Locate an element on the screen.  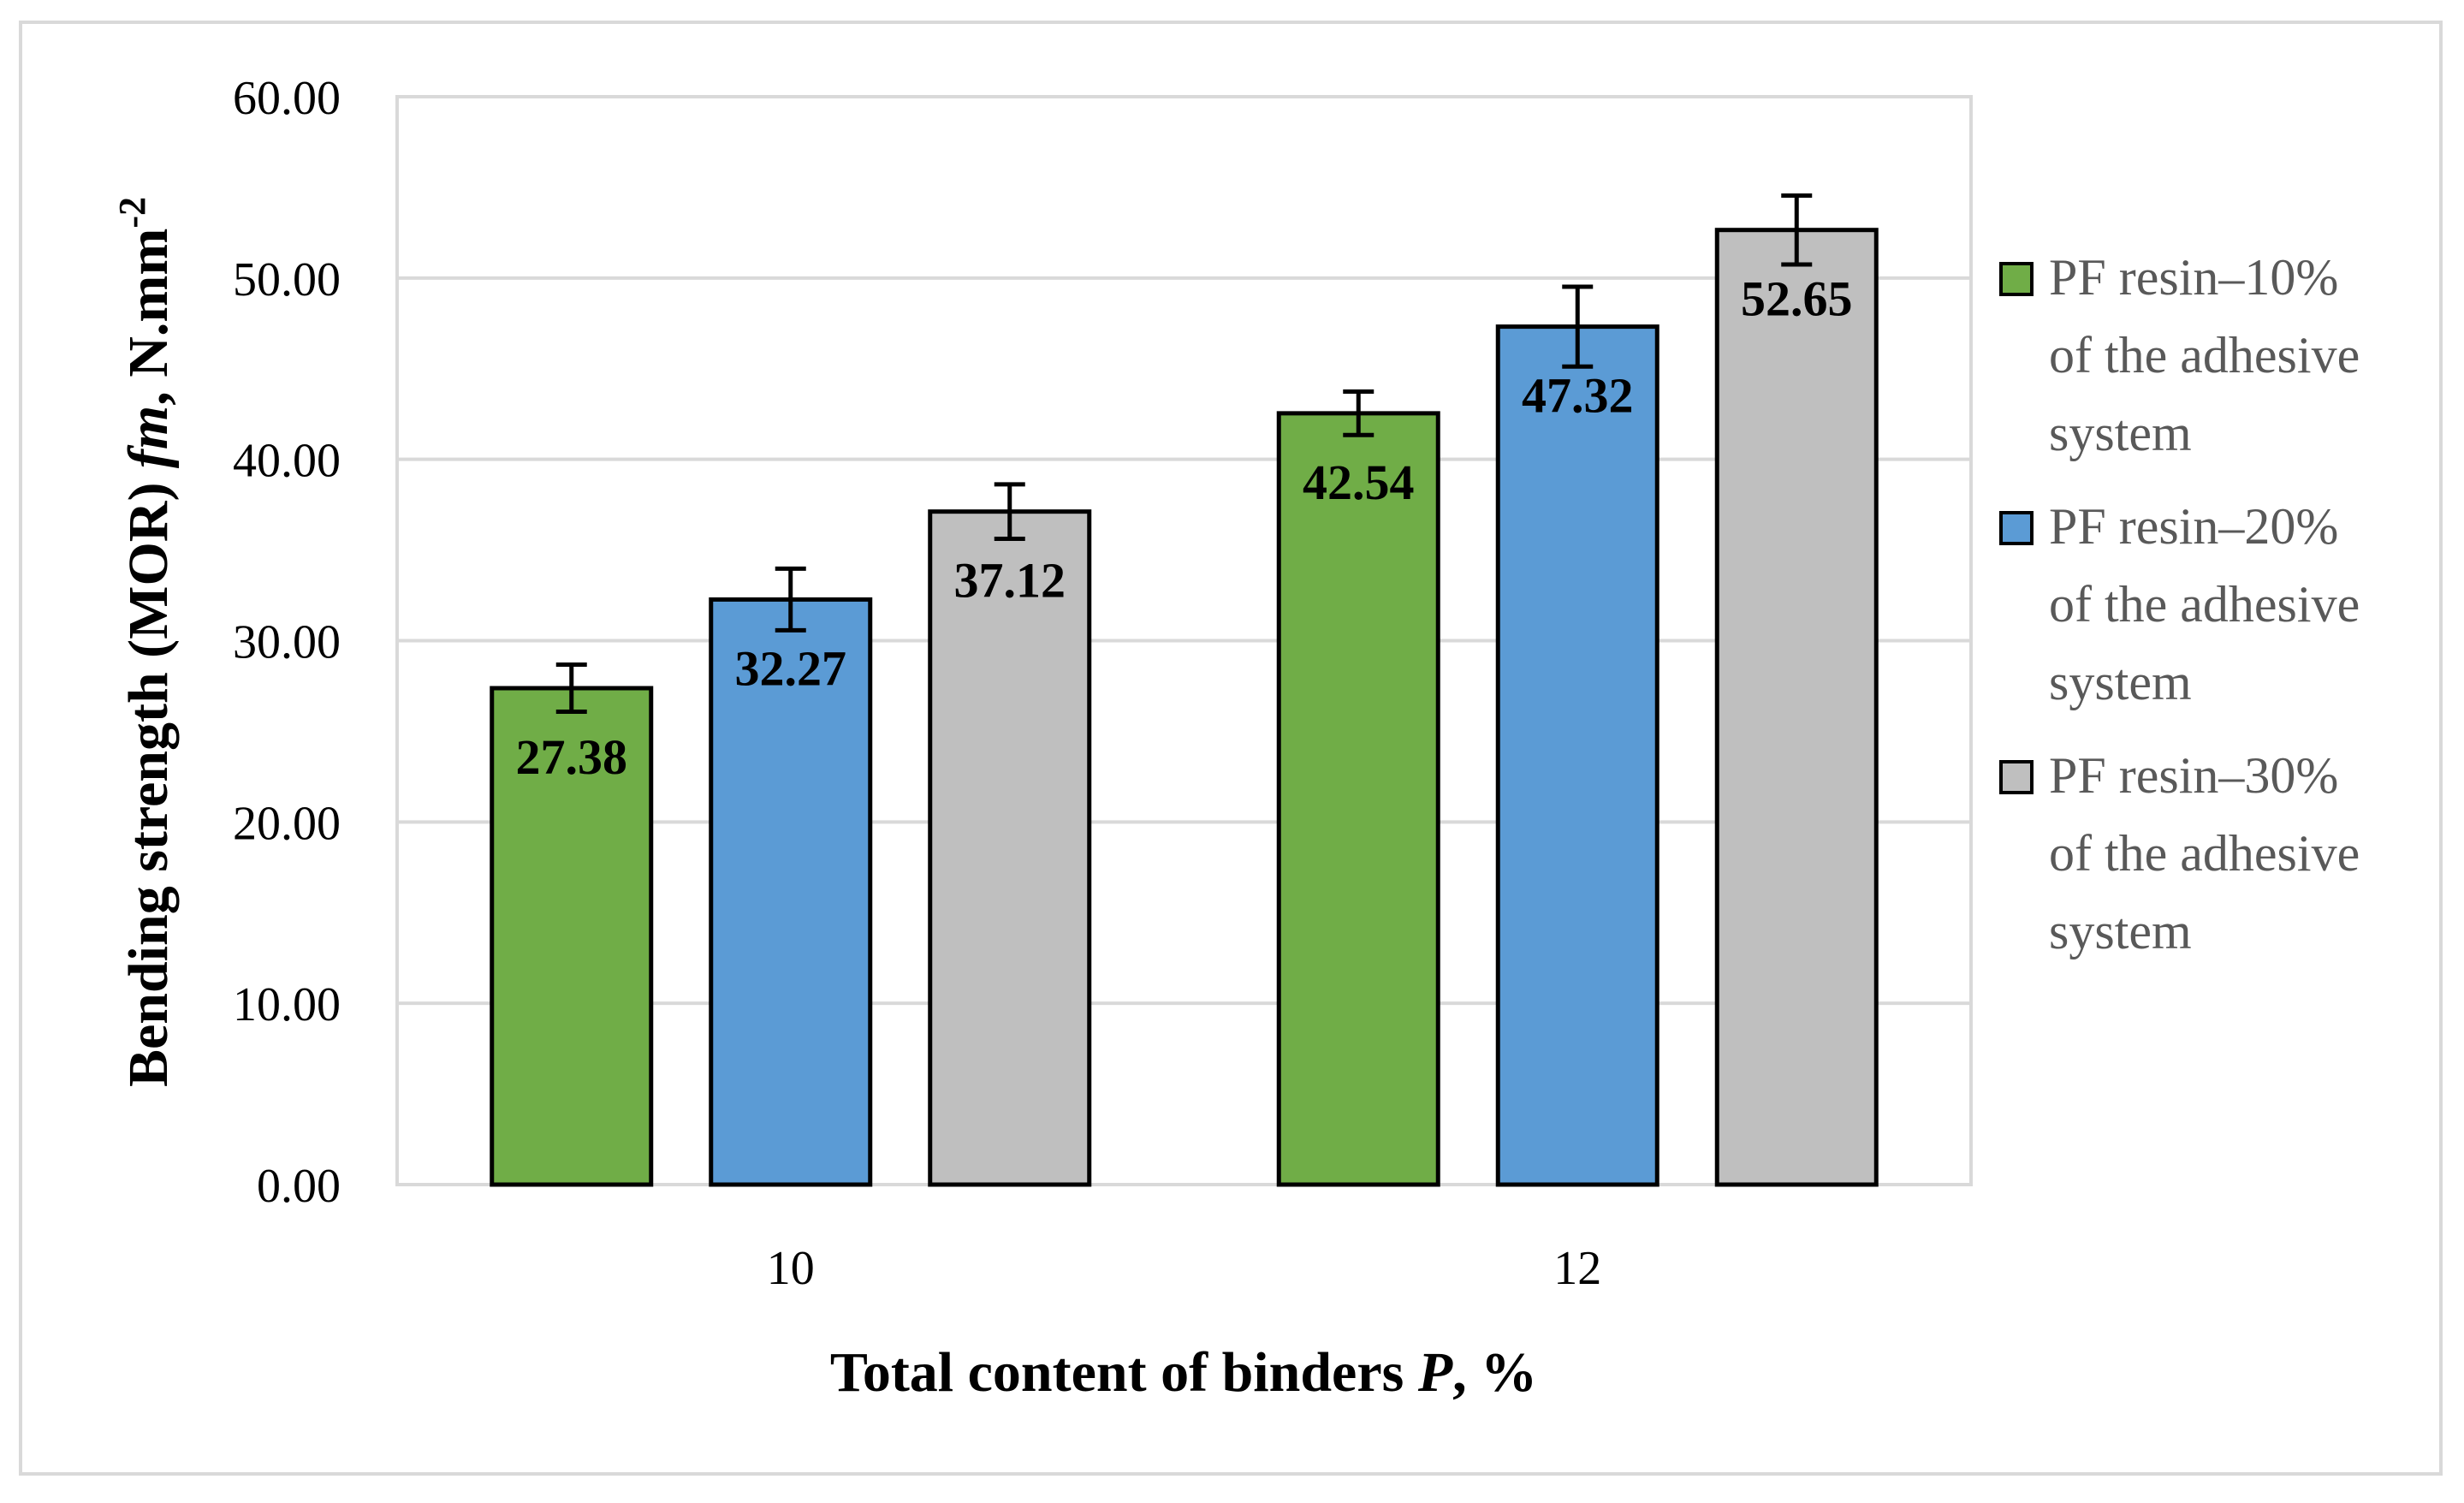
y-axis-title-italic: fm is located at coordinates (148, 437).